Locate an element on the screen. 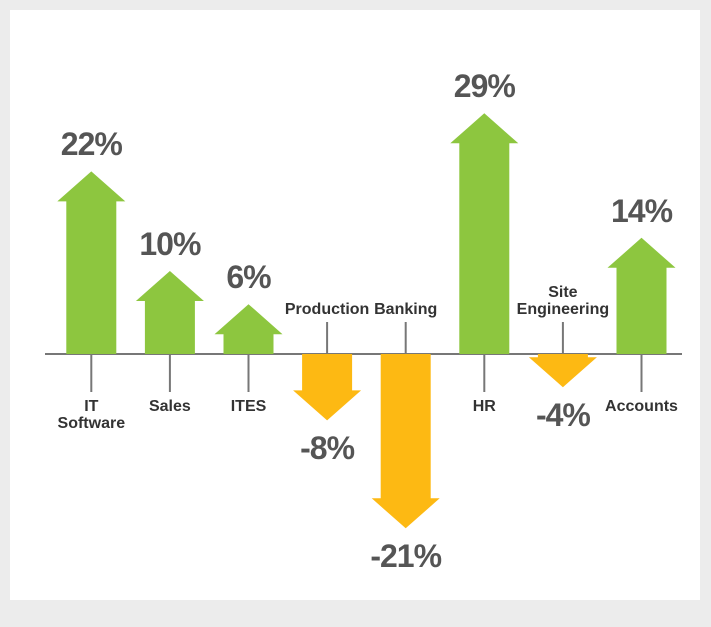 The height and width of the screenshot is (627, 711). category-label: Production is located at coordinates (327, 309).